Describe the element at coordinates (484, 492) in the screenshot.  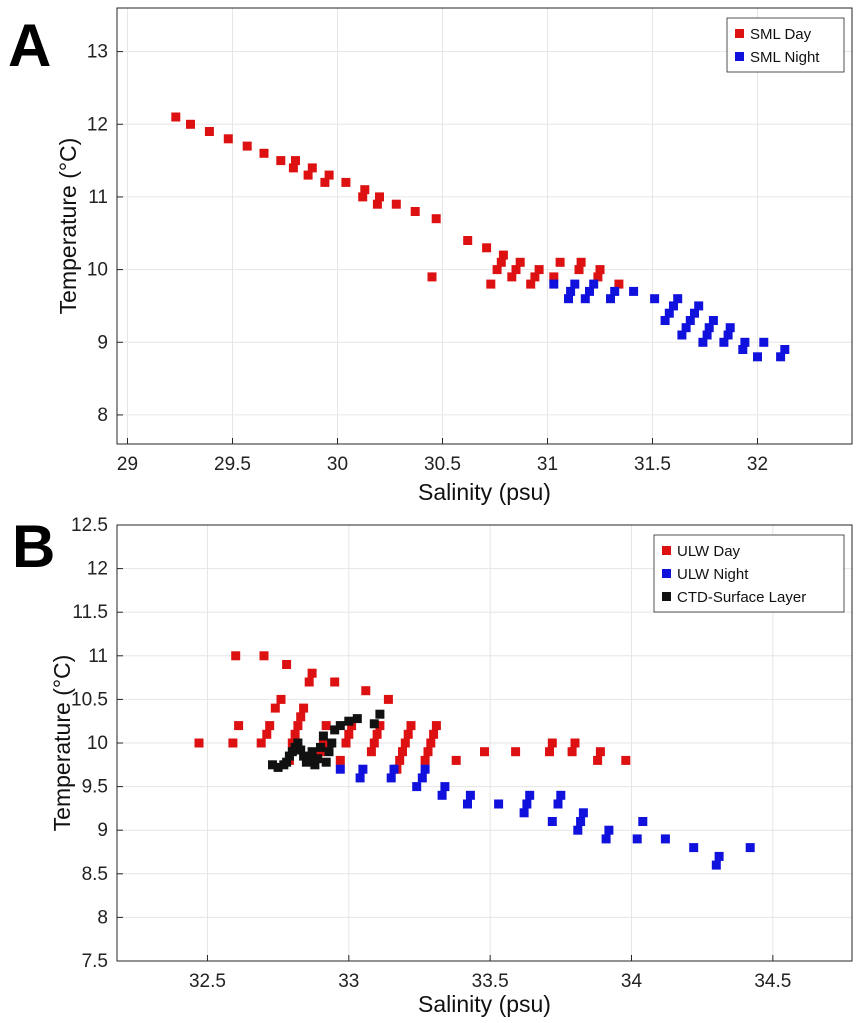
I see `x-axis-label-a: Salinity (psu)` at that location.